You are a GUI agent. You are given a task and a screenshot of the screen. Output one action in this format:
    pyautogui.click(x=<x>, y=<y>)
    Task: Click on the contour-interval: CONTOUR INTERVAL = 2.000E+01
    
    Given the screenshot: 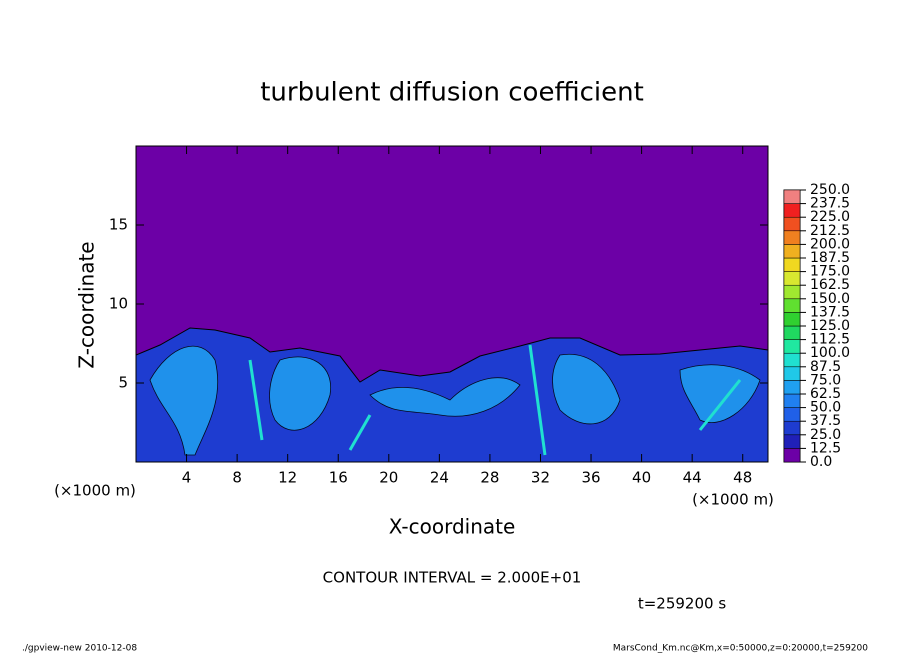 What is the action you would take?
    pyautogui.click(x=452, y=578)
    